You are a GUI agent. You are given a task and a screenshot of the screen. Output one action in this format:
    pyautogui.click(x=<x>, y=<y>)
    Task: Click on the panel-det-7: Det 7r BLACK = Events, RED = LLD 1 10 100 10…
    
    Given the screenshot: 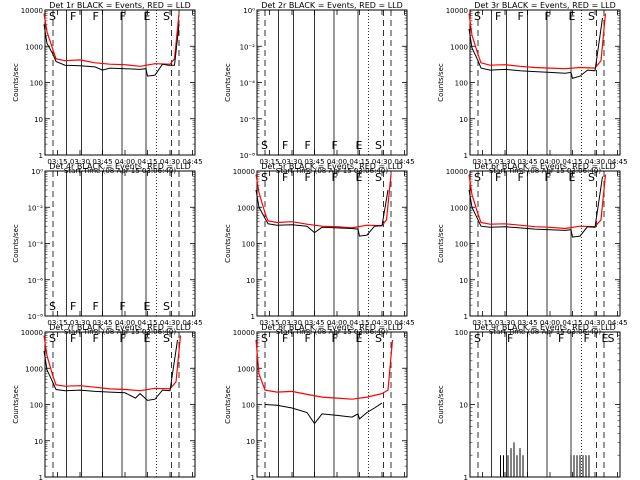 What is the action you would take?
    pyautogui.click(x=104, y=401)
    